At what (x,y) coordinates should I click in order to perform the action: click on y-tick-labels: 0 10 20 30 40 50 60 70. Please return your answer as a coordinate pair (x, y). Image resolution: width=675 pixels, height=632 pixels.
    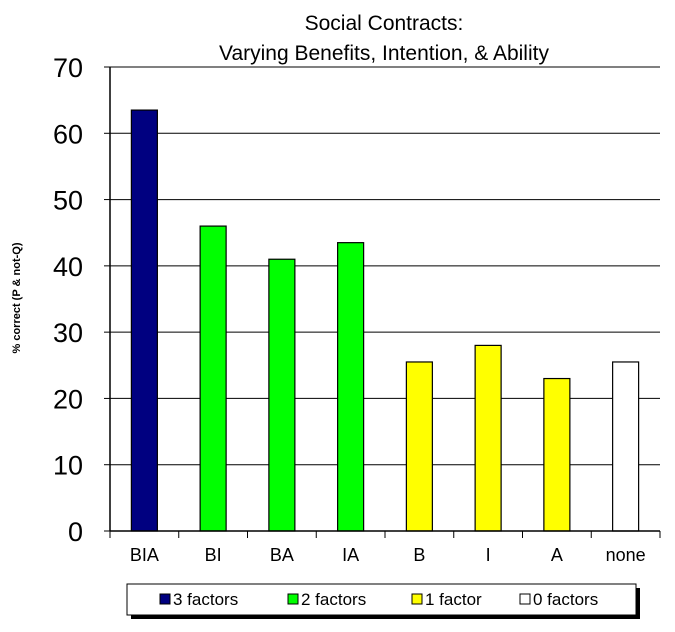
    Looking at the image, I should click on (81, 300).